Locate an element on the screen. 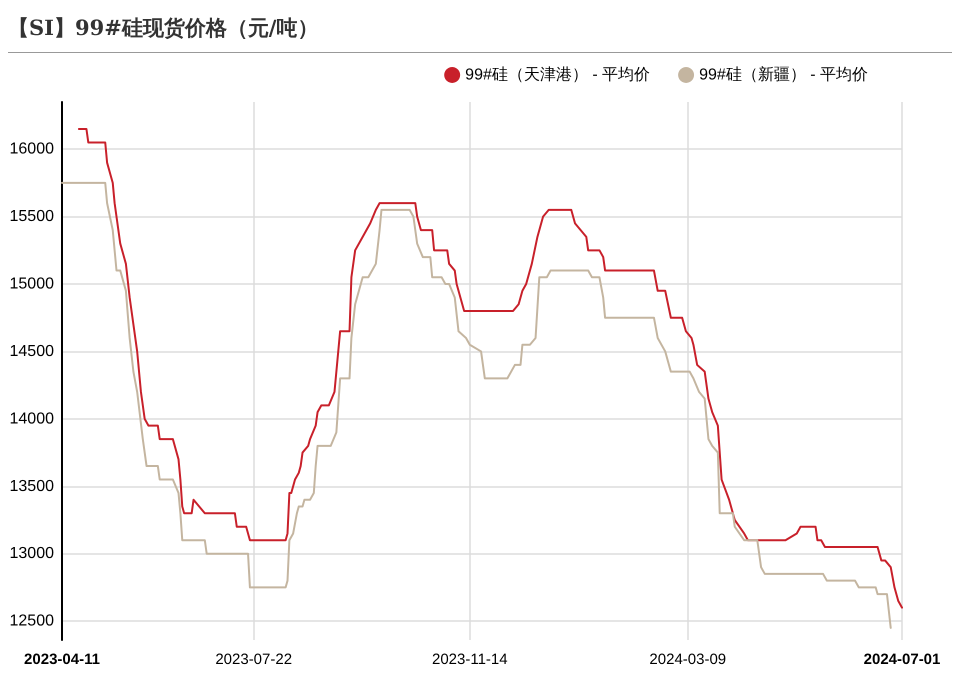 This screenshot has width=953, height=673. x-tick-label: 2023-11-14 is located at coordinates (470, 659).